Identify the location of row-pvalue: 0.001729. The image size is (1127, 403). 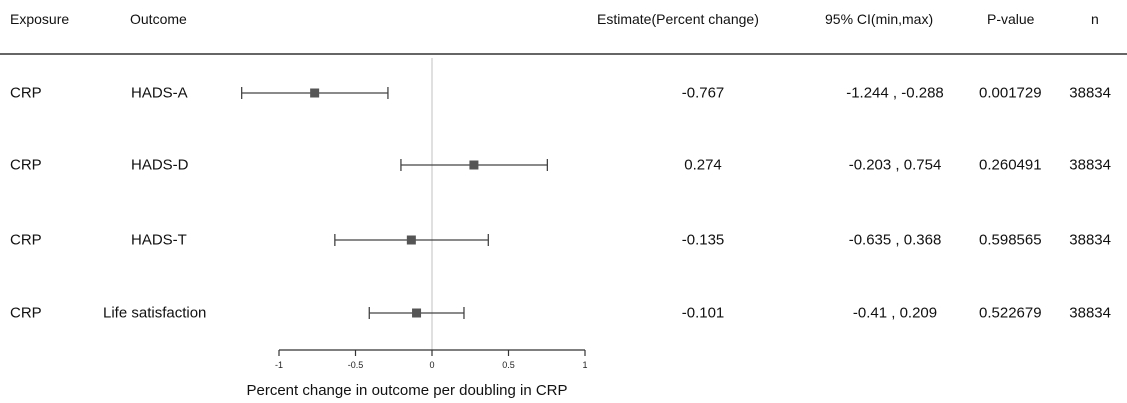
(1010, 93).